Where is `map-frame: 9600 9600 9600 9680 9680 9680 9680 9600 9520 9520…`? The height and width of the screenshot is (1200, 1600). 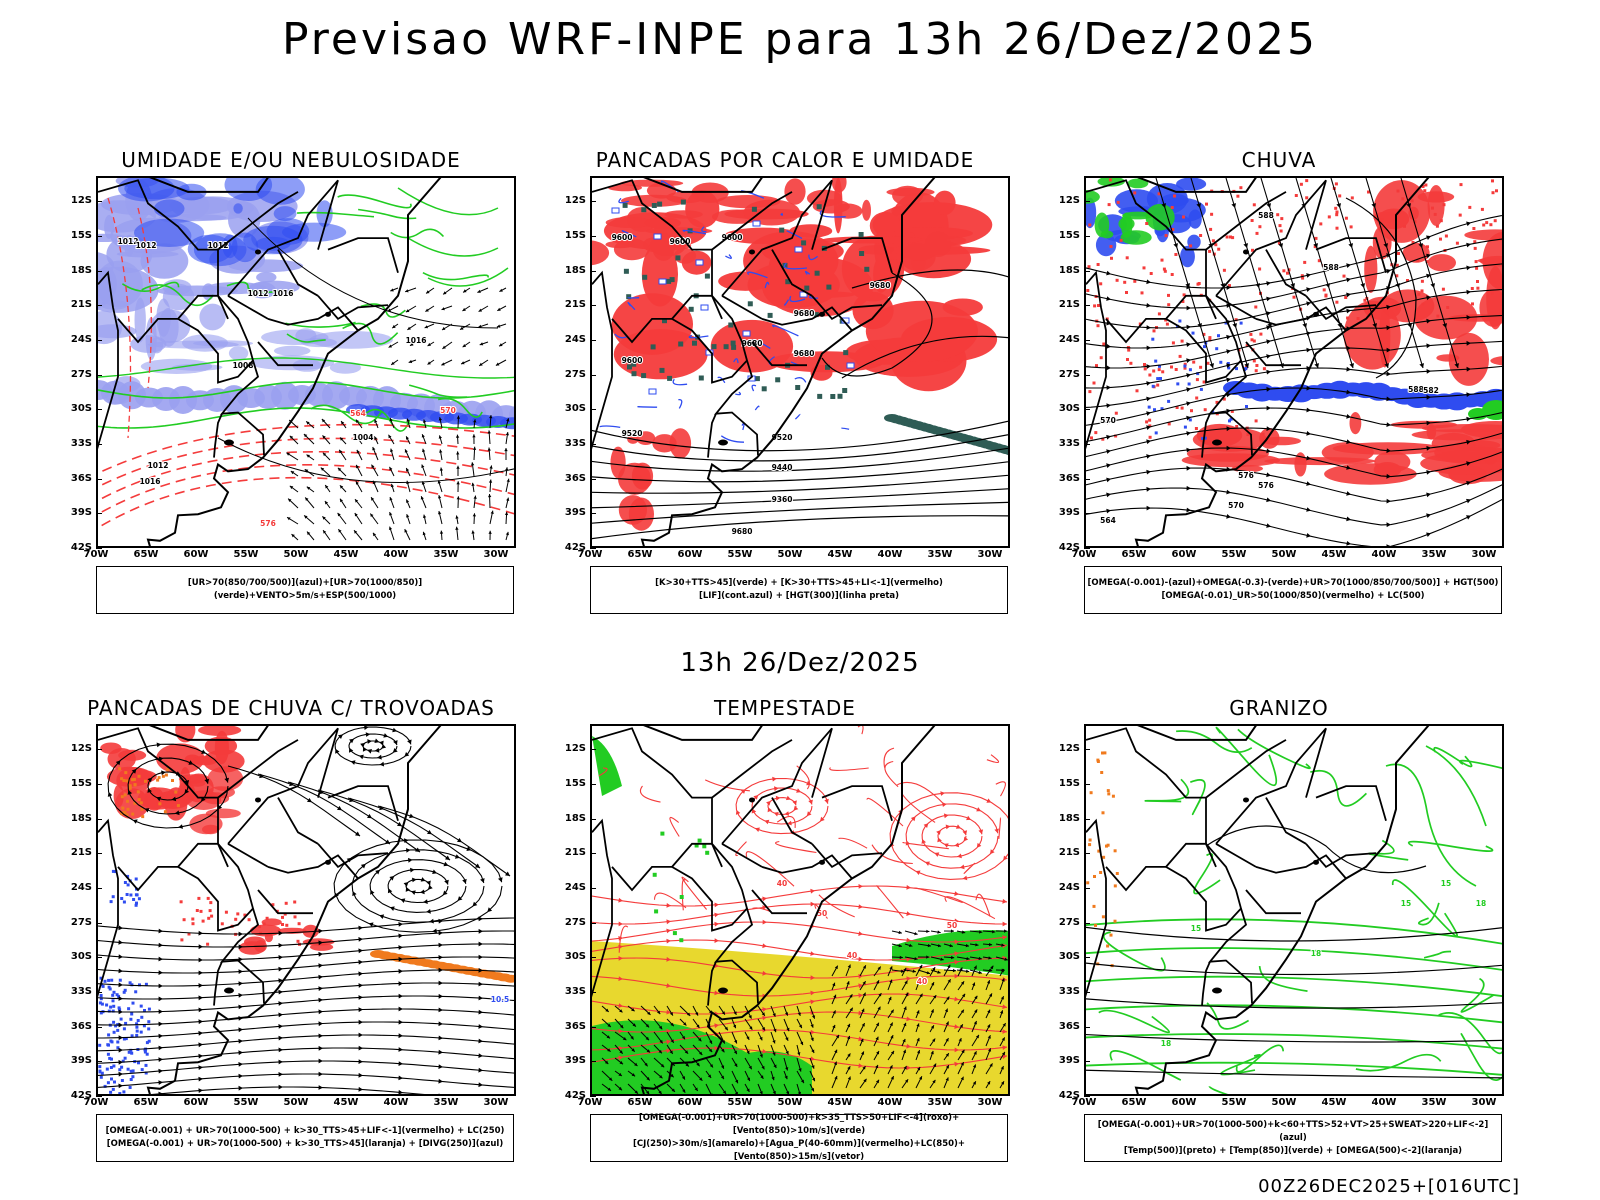 map-frame: 9600 9600 9600 9680 9680 9680 9680 9600 9520 9520… is located at coordinates (800, 362).